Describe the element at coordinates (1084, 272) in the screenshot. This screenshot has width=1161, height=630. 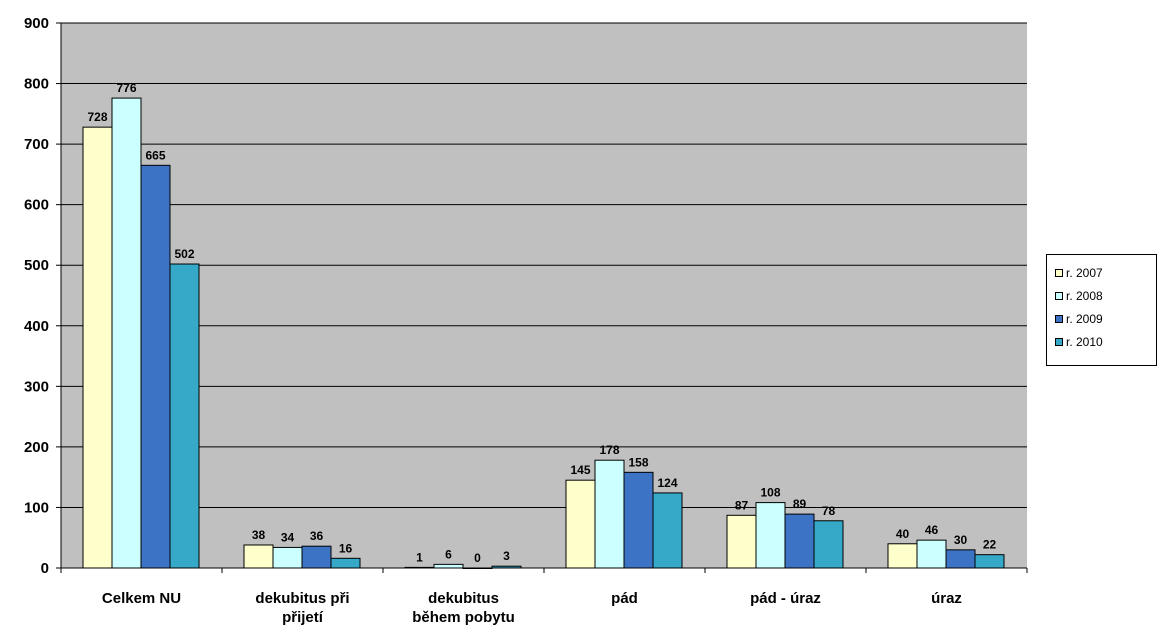
I see `legend-label: r. 2007` at that location.